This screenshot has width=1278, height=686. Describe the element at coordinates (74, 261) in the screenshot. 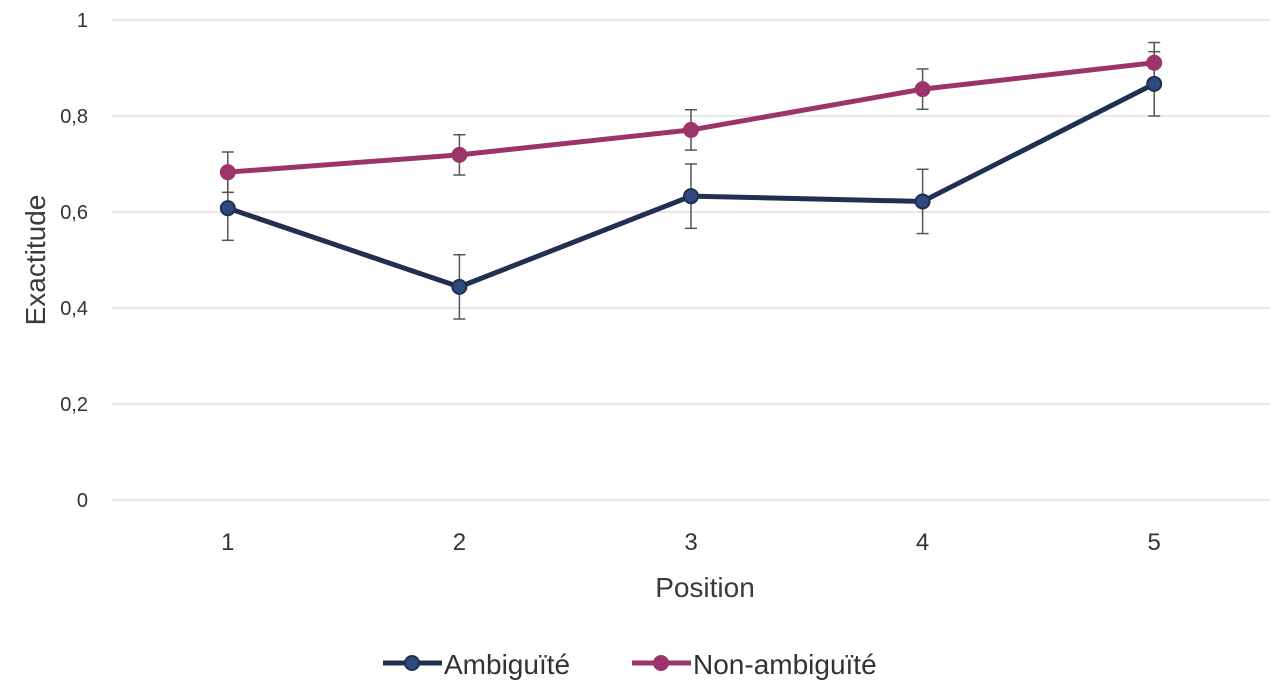

I see `y-tick-labels: 0 0,2 0,4 0,6 0,8 1` at that location.